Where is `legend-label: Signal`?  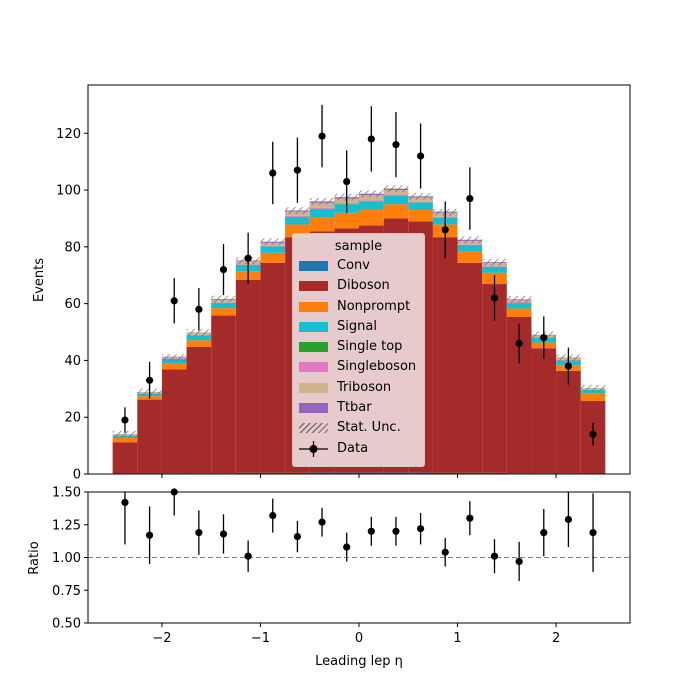 legend-label: Signal is located at coordinates (357, 326).